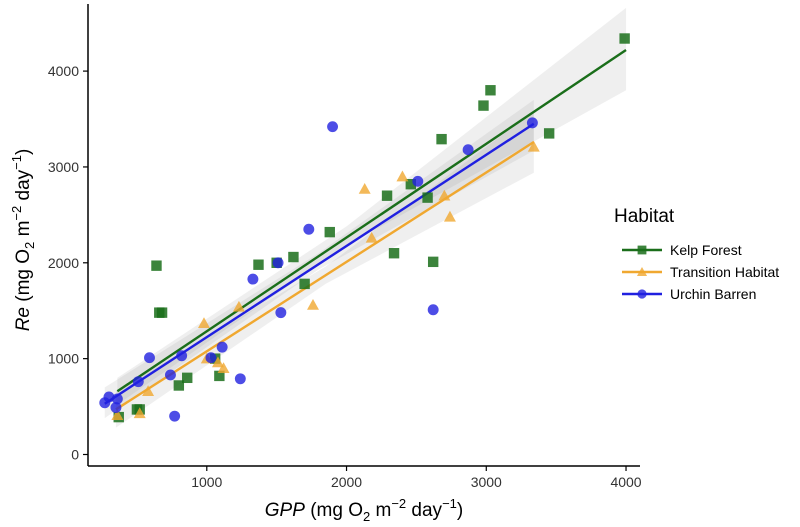 This screenshot has width=800, height=527. I want to click on legend-label-kelp-forest: Kelp Forest, so click(706, 250).